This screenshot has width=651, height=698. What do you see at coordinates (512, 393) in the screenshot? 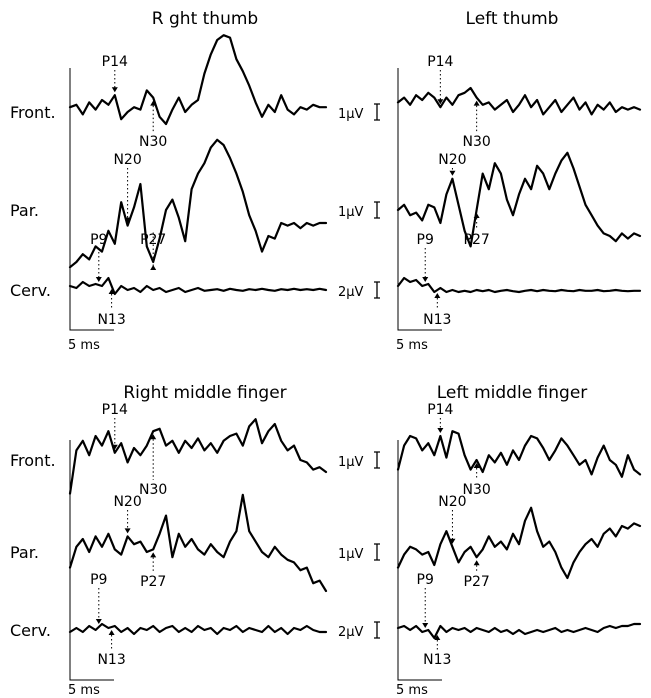
I see `panel-title: Left middle finger` at bounding box center [512, 393].